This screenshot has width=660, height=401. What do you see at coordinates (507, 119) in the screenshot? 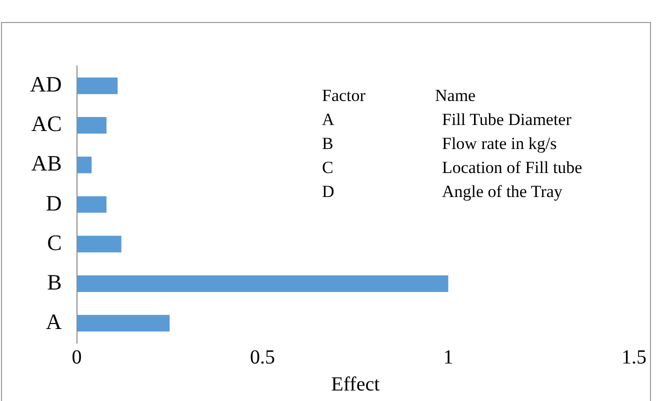
I see `annotation: Fill Tube Diameter` at bounding box center [507, 119].